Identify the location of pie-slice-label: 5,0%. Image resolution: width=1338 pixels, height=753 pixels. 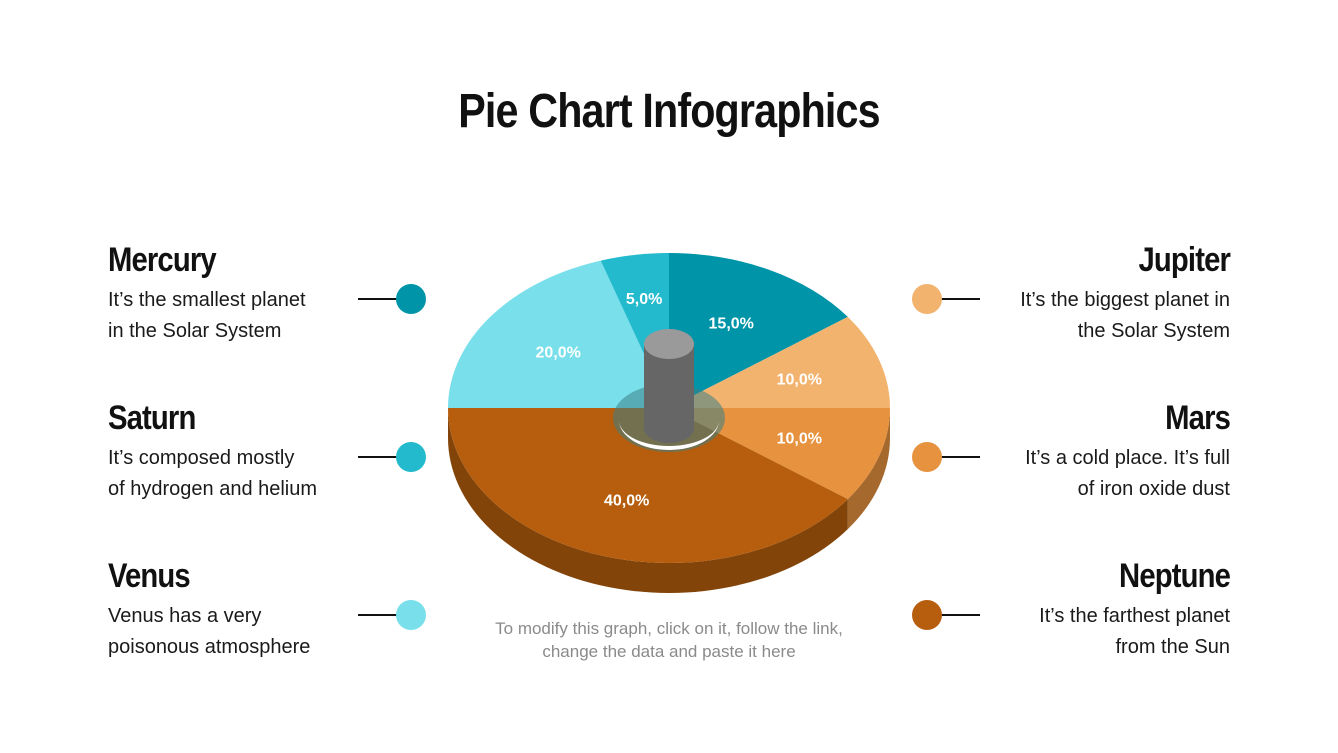
(644, 299).